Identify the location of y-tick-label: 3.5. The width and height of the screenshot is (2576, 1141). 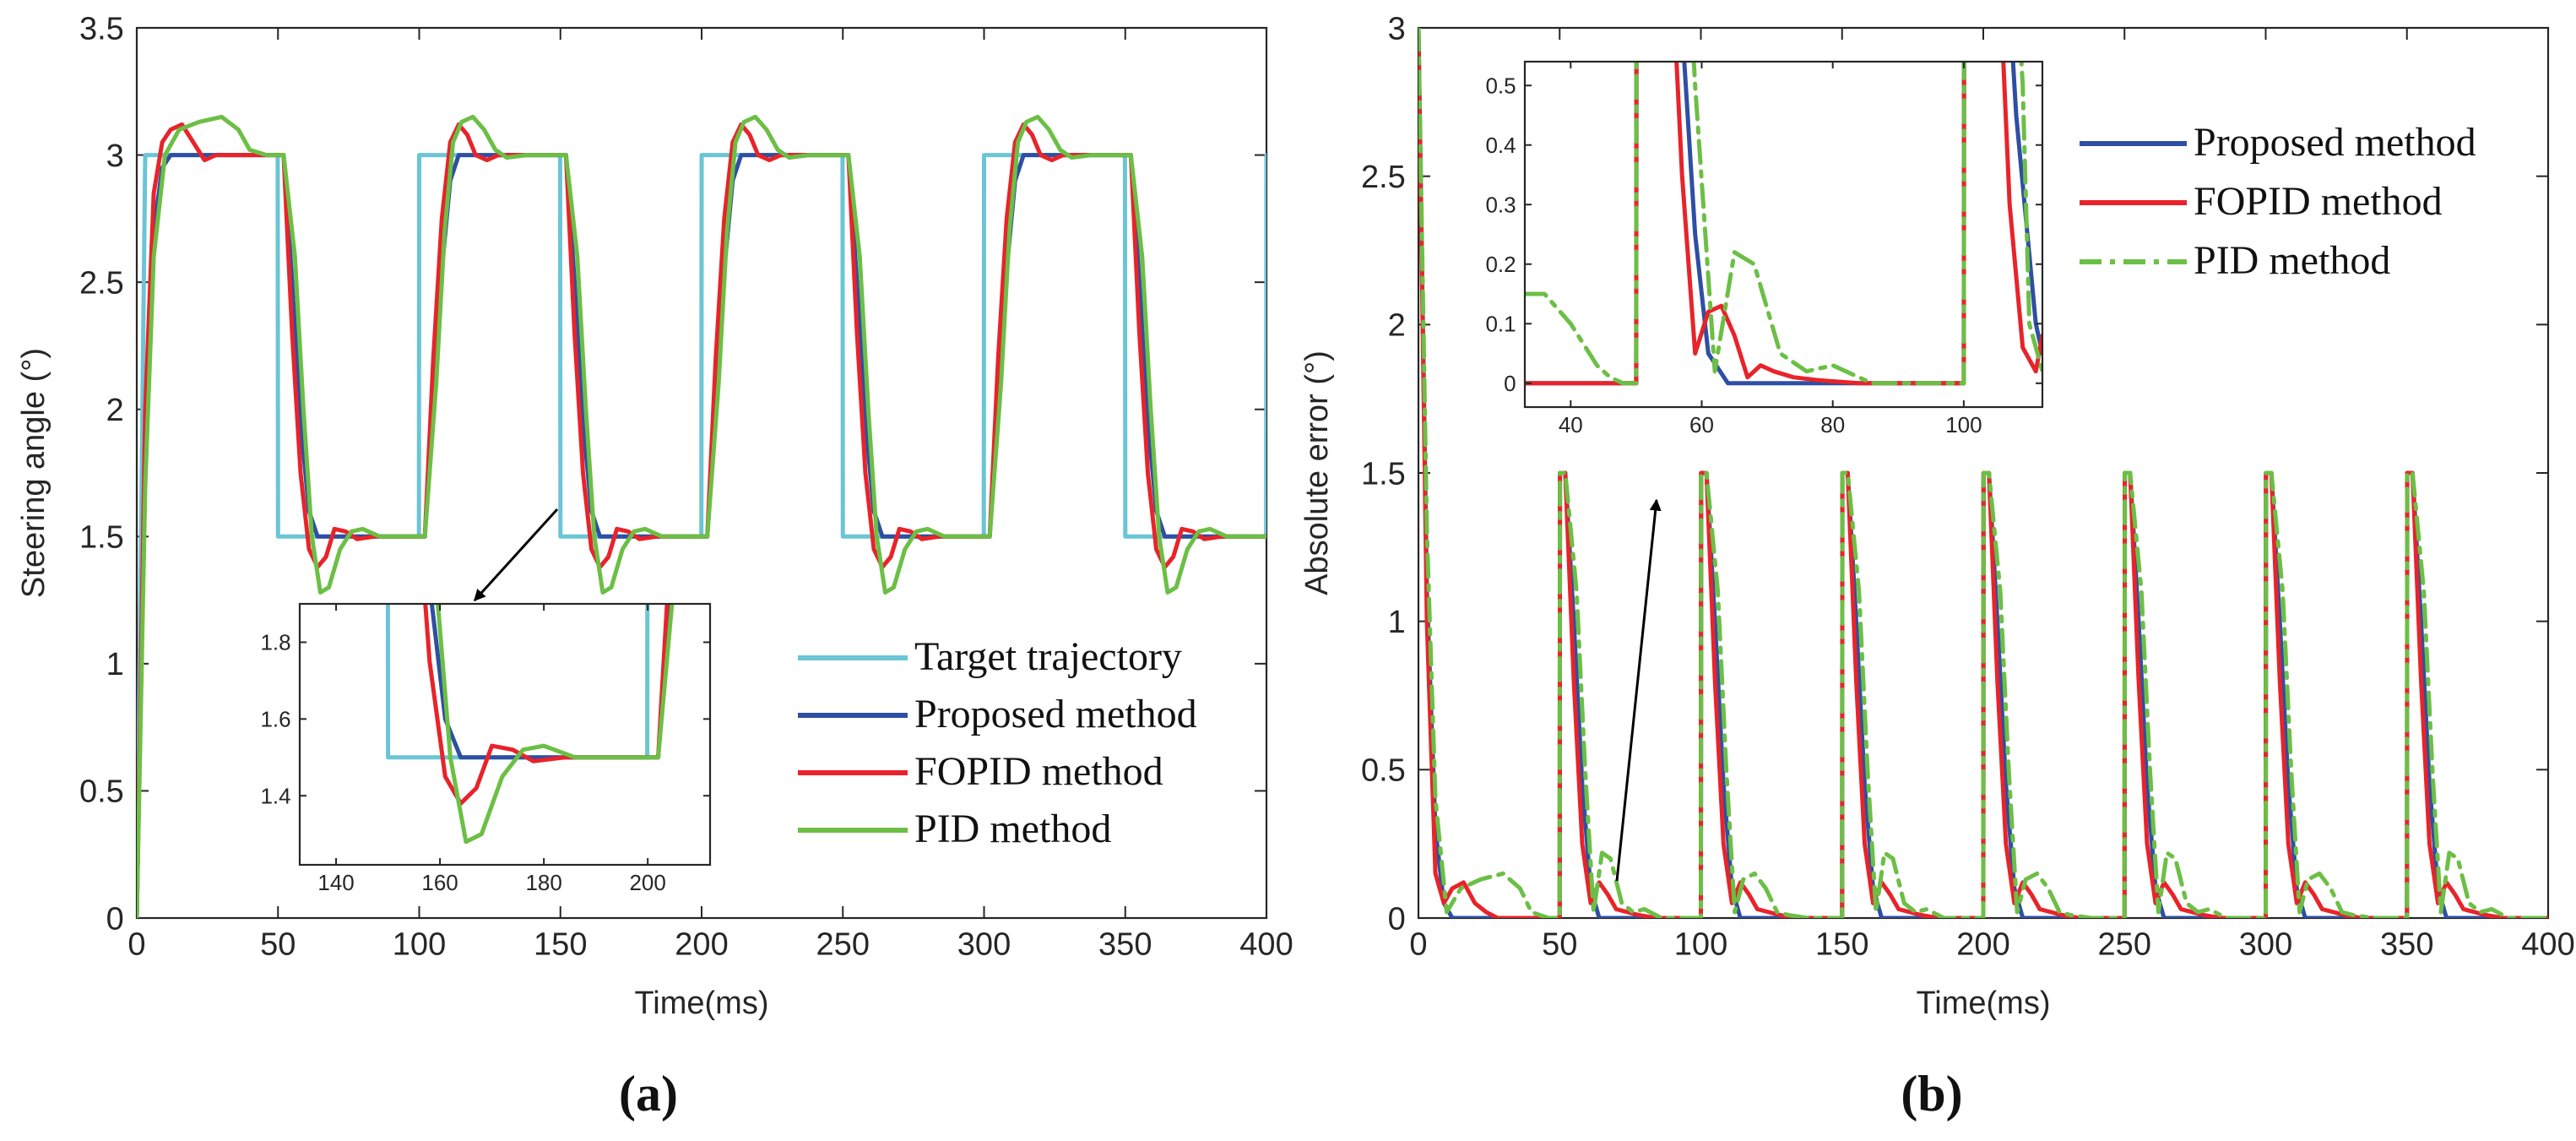
(102, 29).